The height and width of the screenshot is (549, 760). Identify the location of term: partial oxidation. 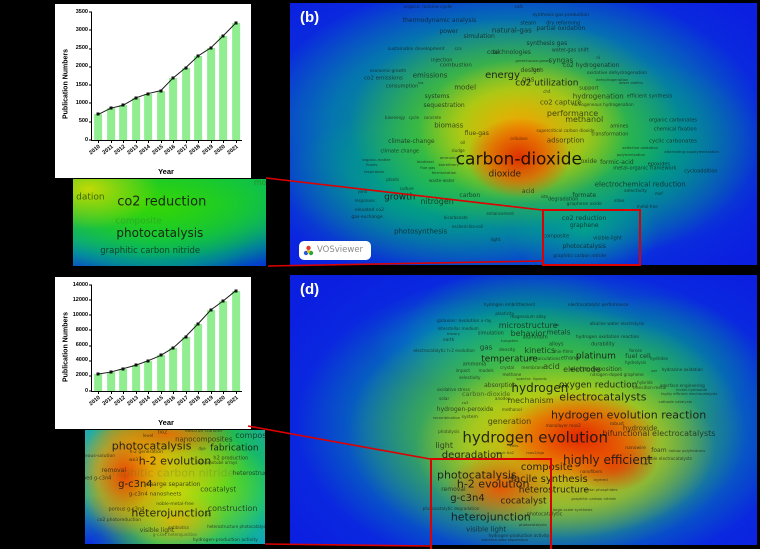
(561, 29).